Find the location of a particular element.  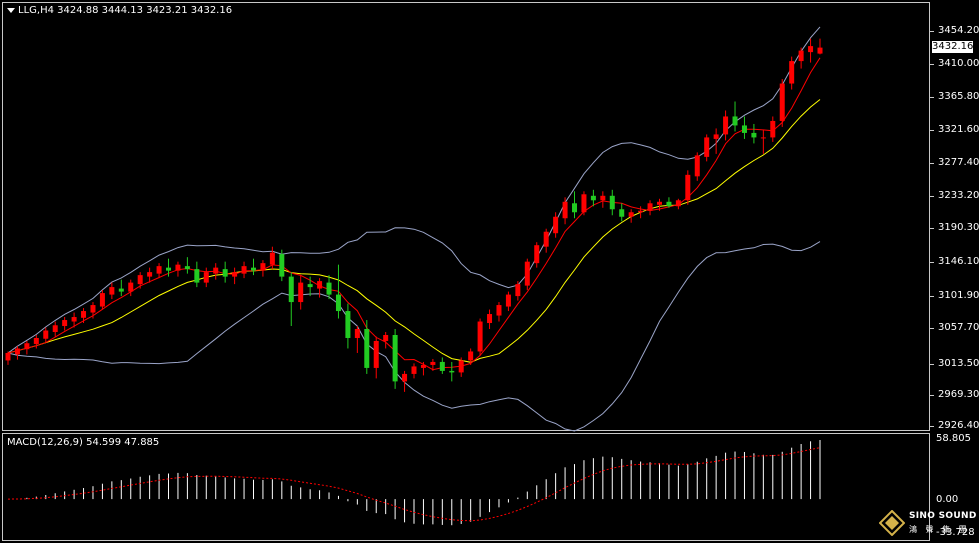

macd-axis-zero: 0.00 is located at coordinates (947, 499).